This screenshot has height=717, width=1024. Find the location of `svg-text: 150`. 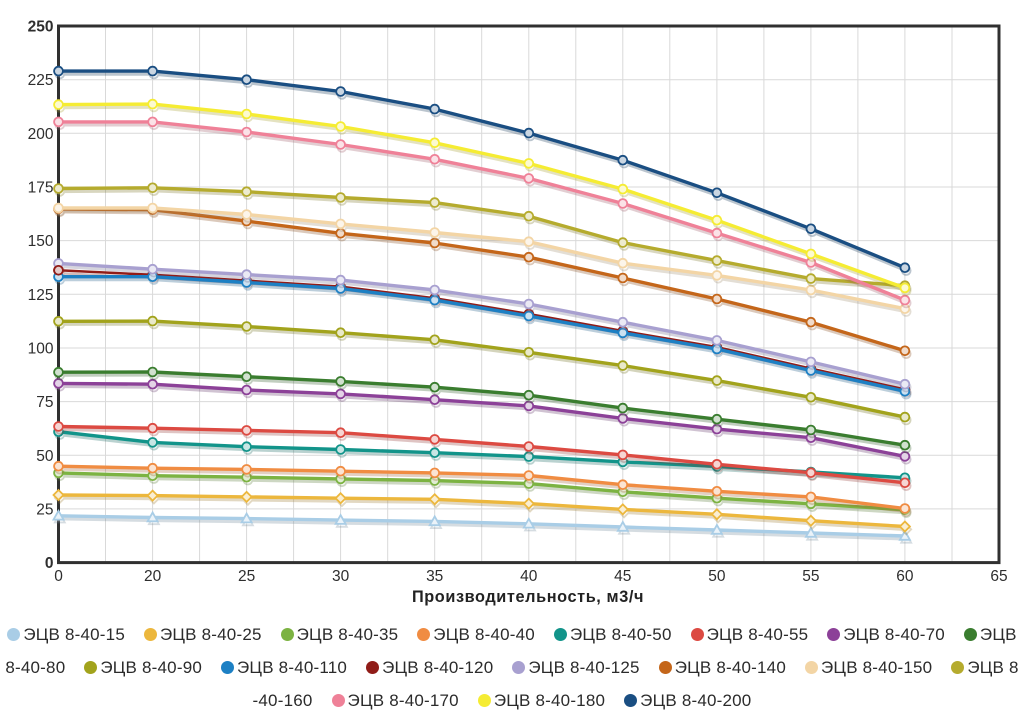

svg-text: 150 is located at coordinates (41, 241).